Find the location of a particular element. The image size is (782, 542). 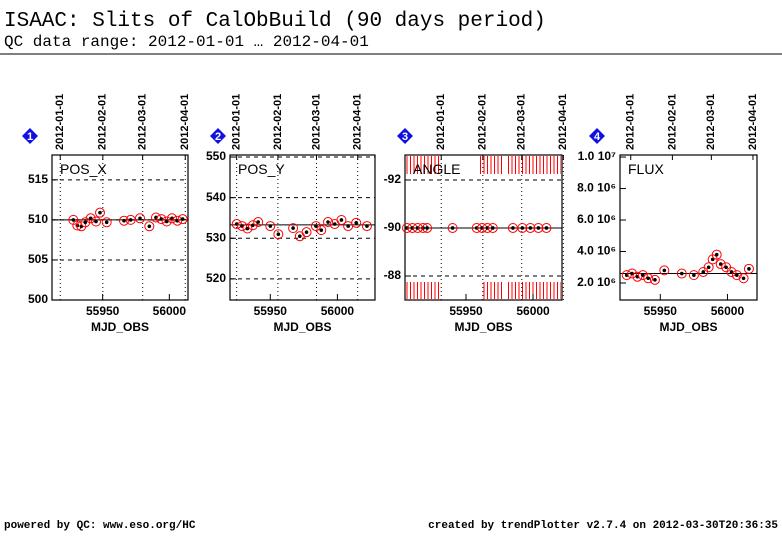

y-tick-label: 8.0 10⁶ is located at coordinates (596, 188).